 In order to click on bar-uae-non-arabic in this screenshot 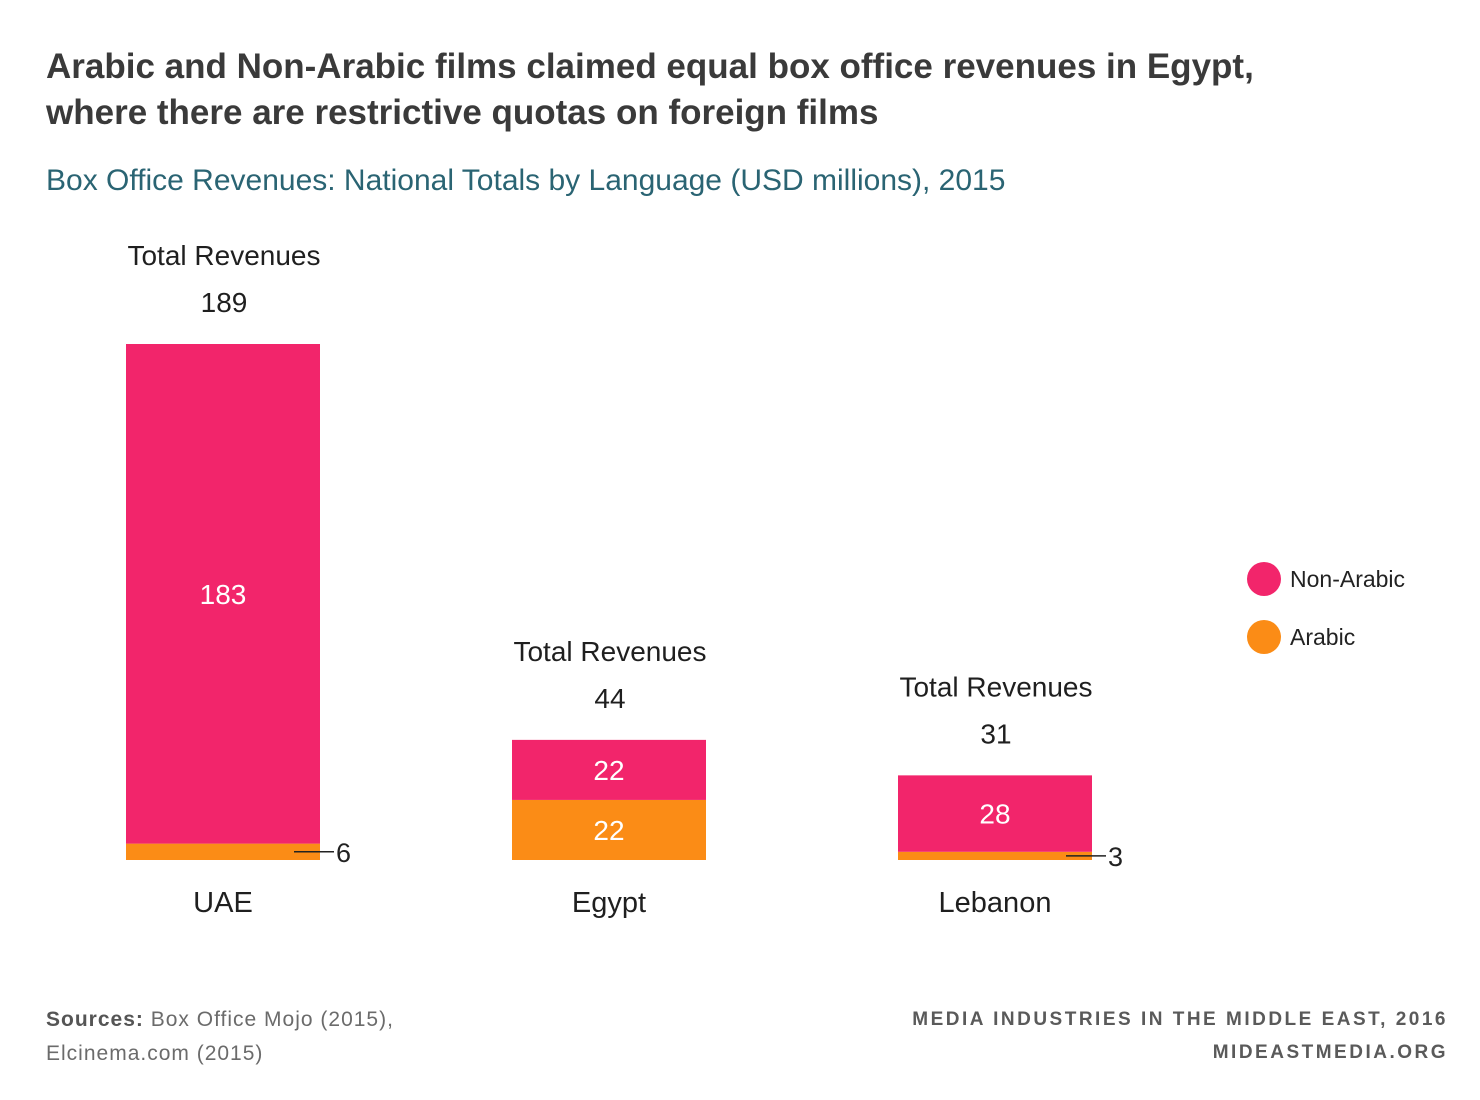, I will do `click(223, 594)`.